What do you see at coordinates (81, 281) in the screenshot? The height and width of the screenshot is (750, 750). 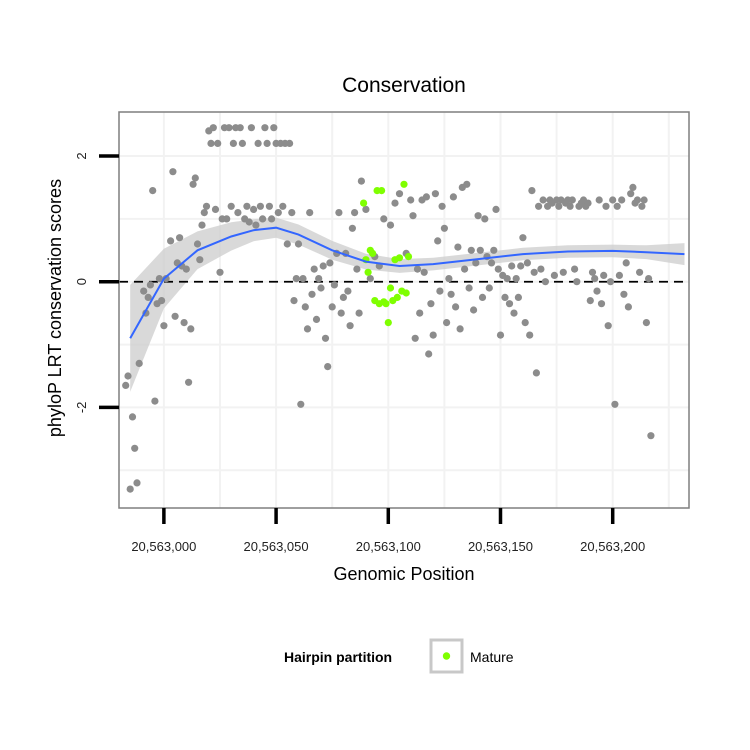 I see `y-tick-label: 0` at bounding box center [81, 281].